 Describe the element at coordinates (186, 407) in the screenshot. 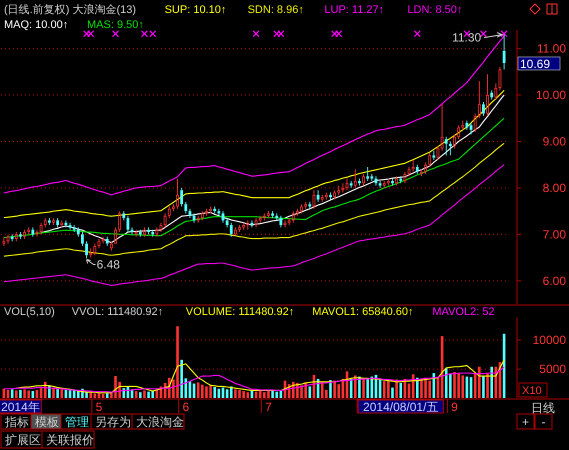

I see `x-tick-label: 6` at that location.